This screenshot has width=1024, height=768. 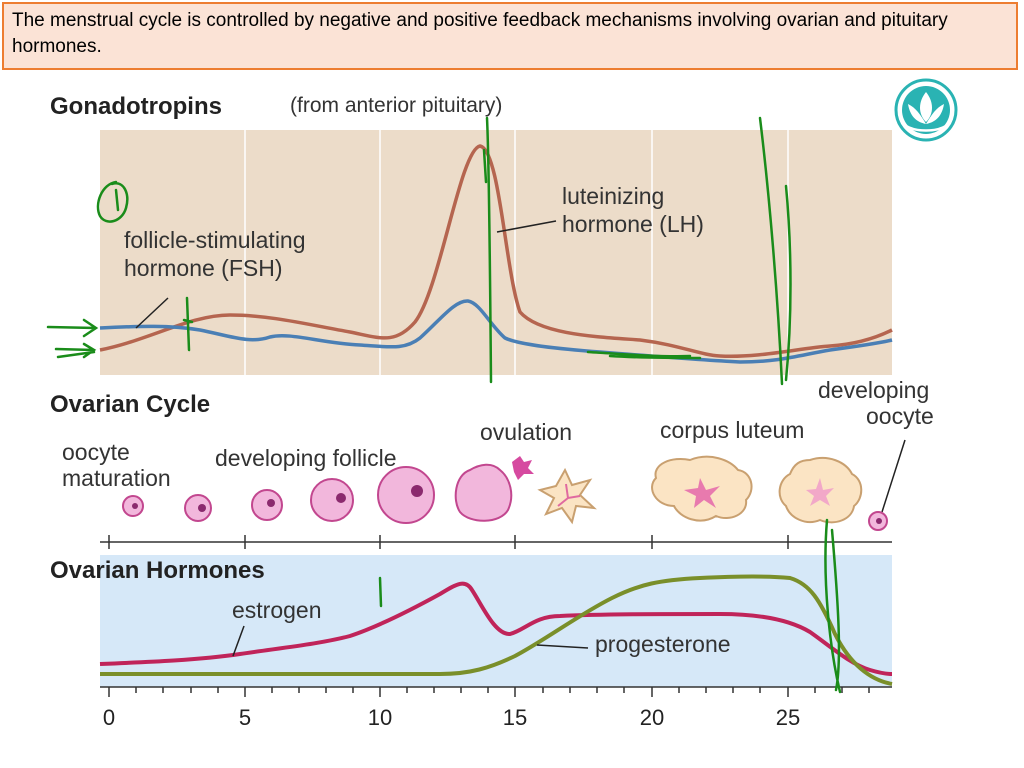 What do you see at coordinates (644, 355) in the screenshot?
I see `annotation-lh-low-underline` at bounding box center [644, 355].